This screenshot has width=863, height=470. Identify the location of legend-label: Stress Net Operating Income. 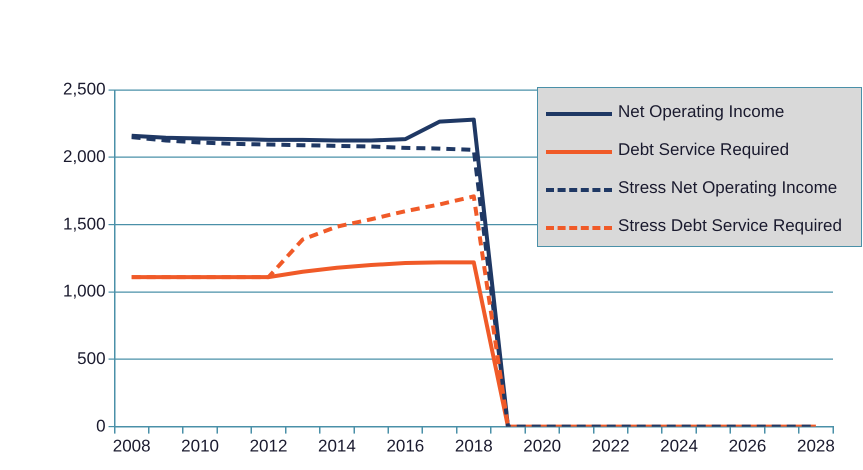
(728, 188).